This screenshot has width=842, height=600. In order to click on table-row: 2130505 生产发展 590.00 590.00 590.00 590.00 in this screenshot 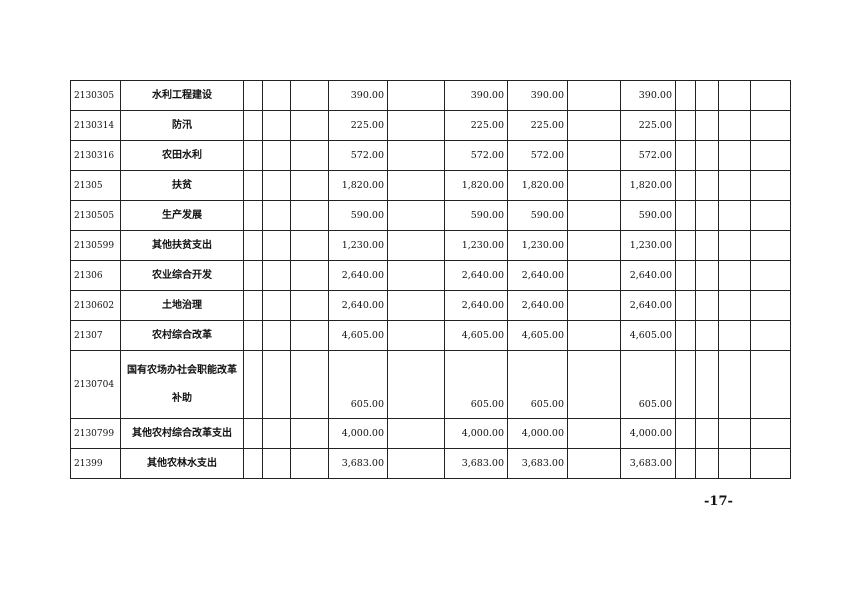, I will do `click(430, 215)`.